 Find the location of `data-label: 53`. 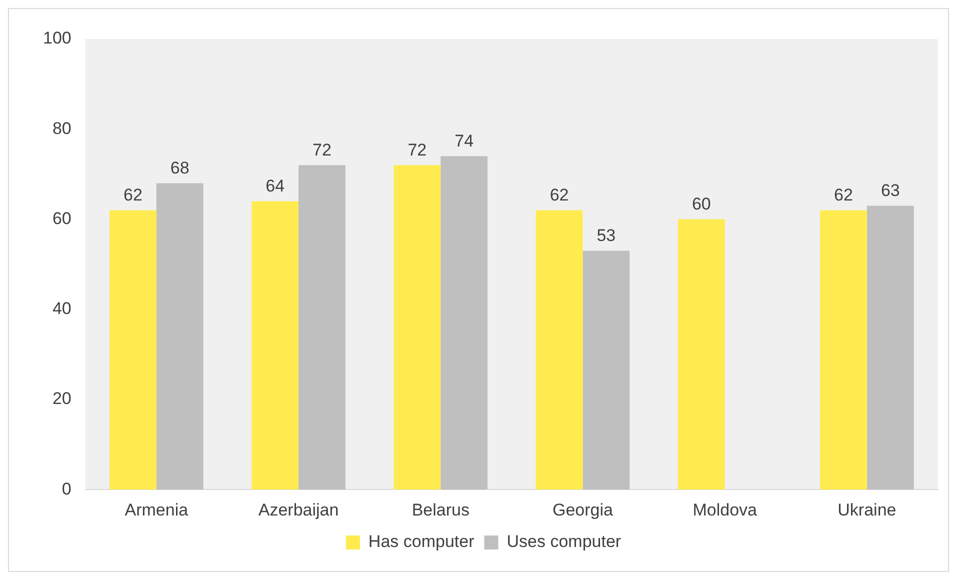

data-label: 53 is located at coordinates (606, 235).